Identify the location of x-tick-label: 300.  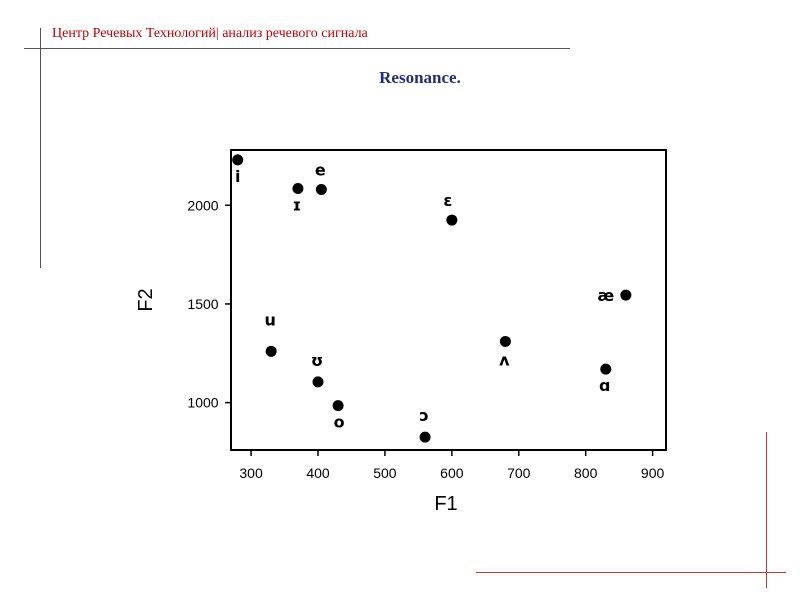
(251, 473).